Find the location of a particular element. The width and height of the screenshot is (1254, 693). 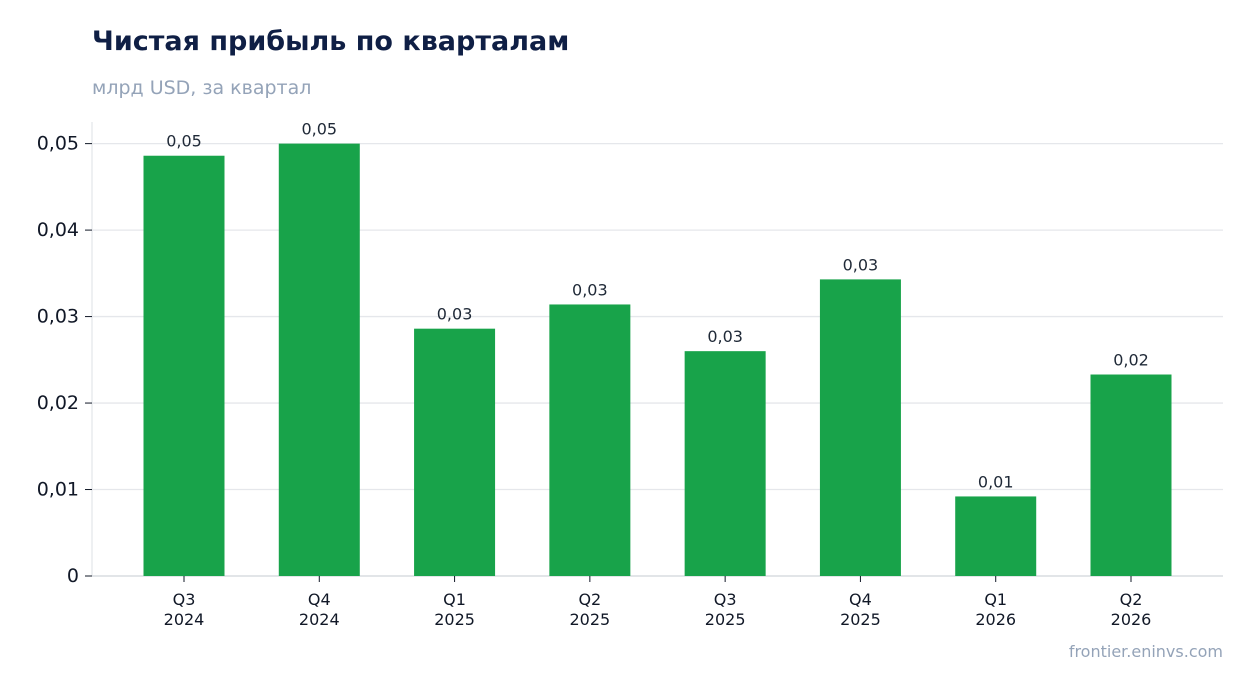

y-axis-ticks: 0 0,01 0,02 0,03 0,04 0,05 is located at coordinates (64, 360).